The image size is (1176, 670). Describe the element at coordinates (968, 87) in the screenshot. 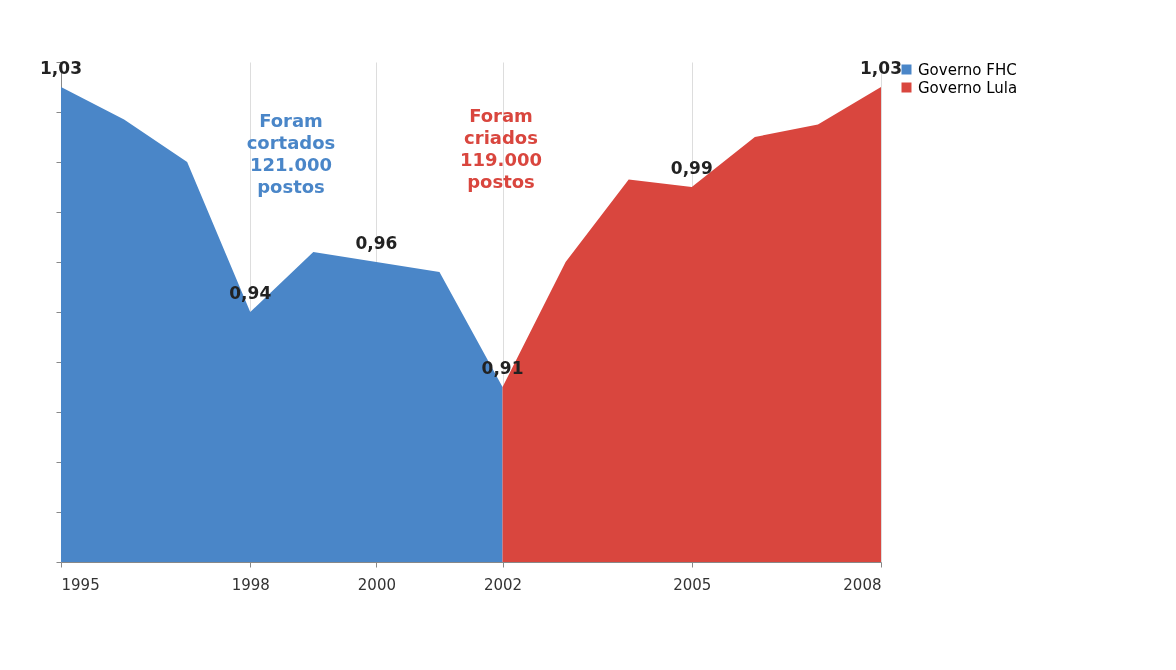

I see `legend-label: Governo Lula` at that location.